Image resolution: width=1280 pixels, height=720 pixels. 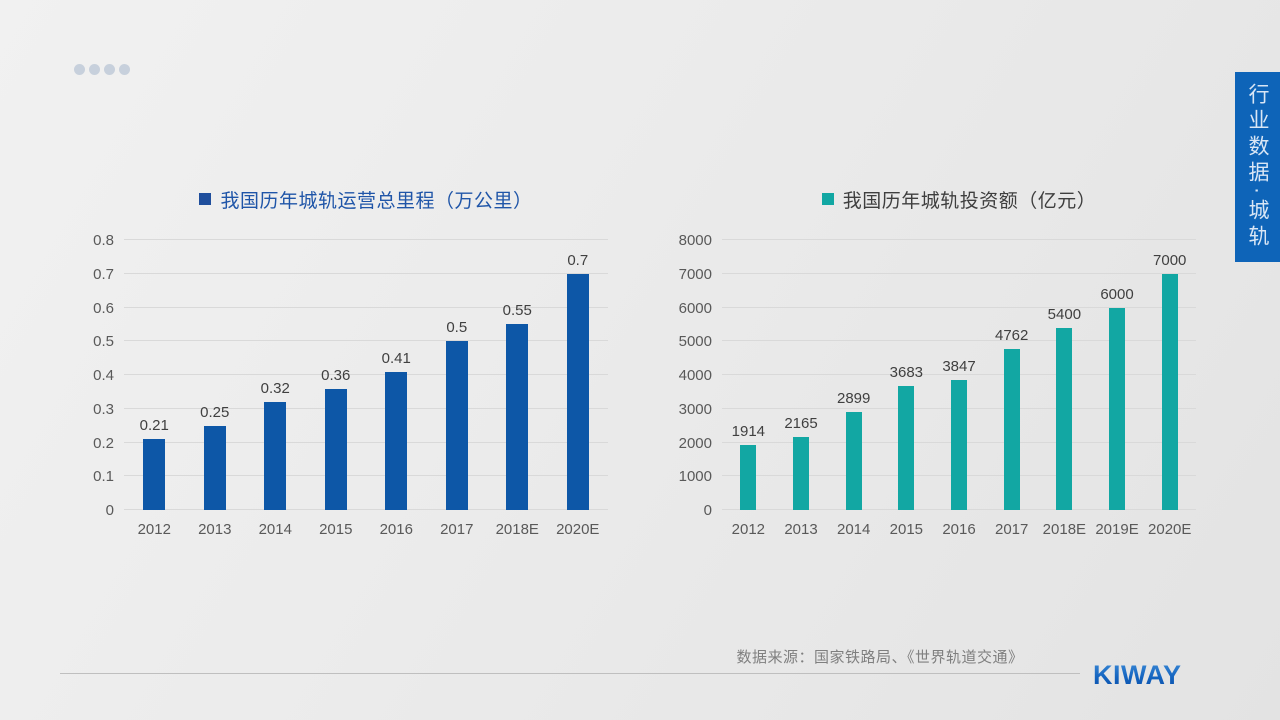 I want to click on y-axis-tick-label: 0.4, so click(x=103, y=375).